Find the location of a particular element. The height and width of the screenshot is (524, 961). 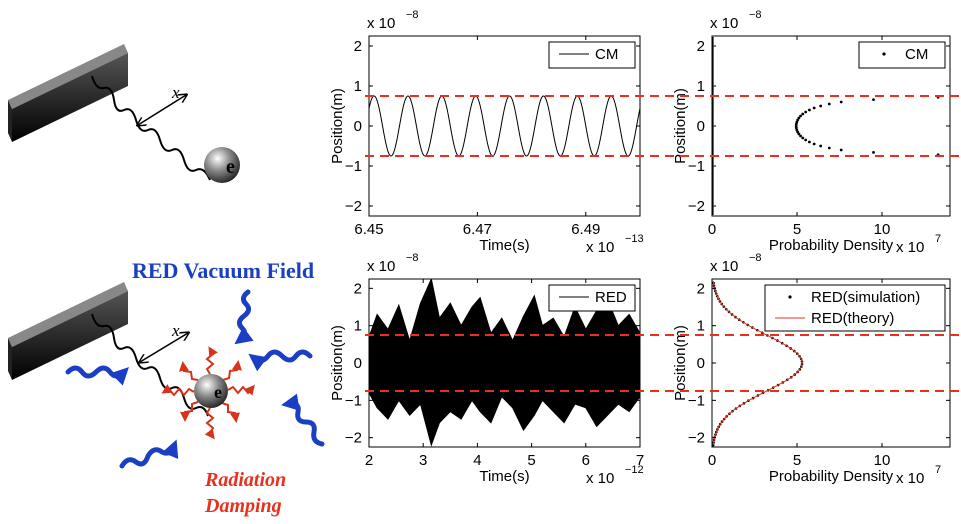

damping-arrow-up is located at coordinates (211, 360).